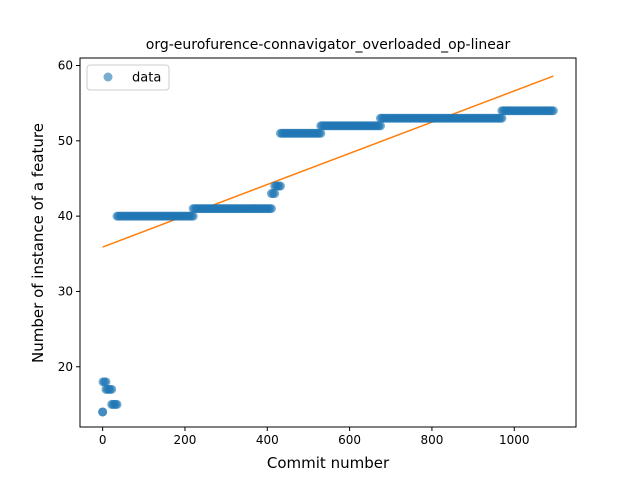 This screenshot has width=640, height=480. What do you see at coordinates (65, 216) in the screenshot?
I see `y-tick-label: 40` at bounding box center [65, 216].